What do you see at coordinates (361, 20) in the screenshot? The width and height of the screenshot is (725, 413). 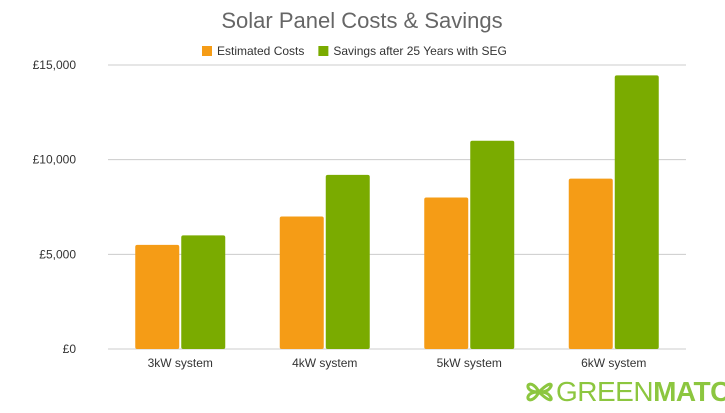 I see `chart-title: Solar Panel Costs & Savings` at bounding box center [361, 20].